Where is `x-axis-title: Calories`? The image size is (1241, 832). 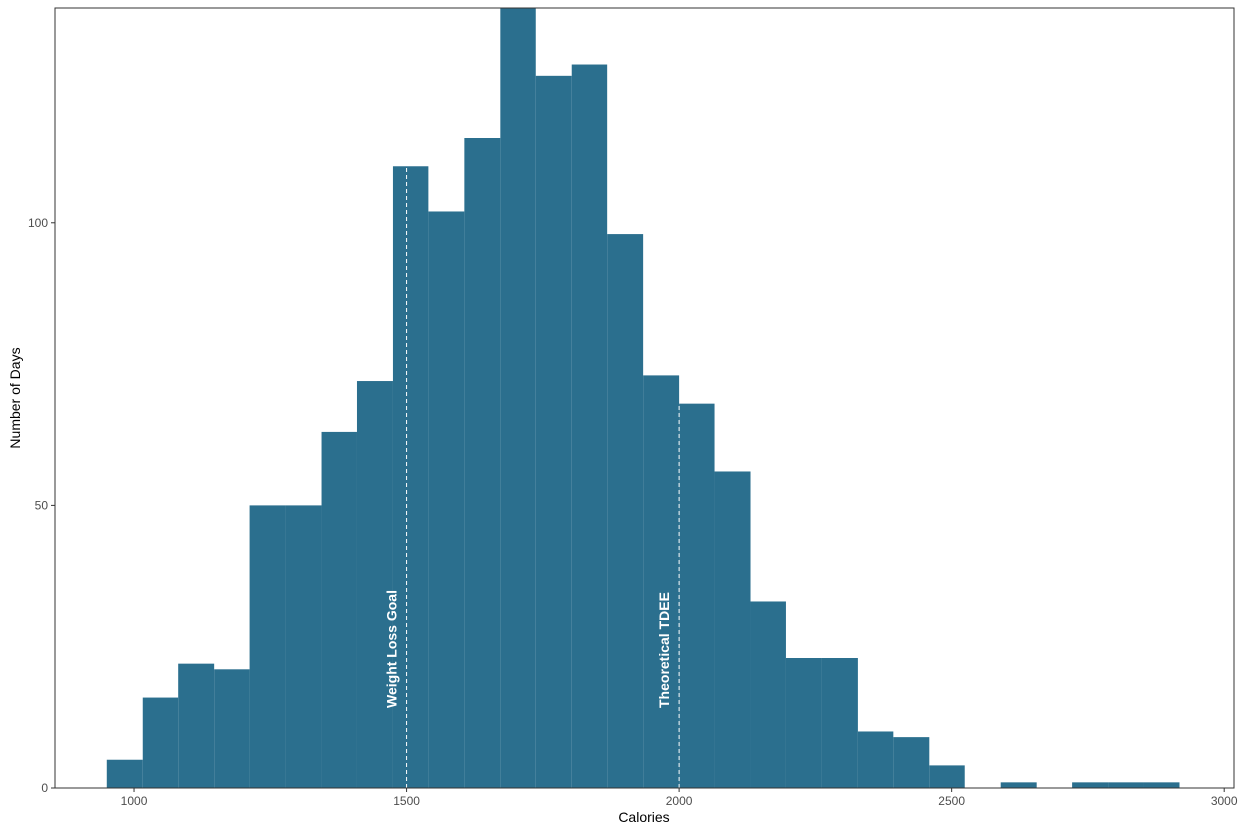
x-axis-title: Calories is located at coordinates (643, 817).